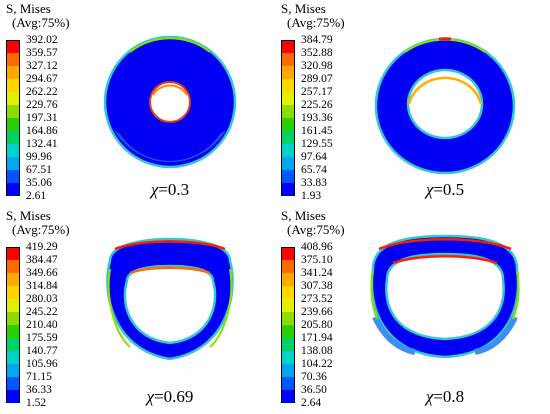 This screenshot has height=414, width=550. I want to click on legend-value: 384.47, so click(42, 260).